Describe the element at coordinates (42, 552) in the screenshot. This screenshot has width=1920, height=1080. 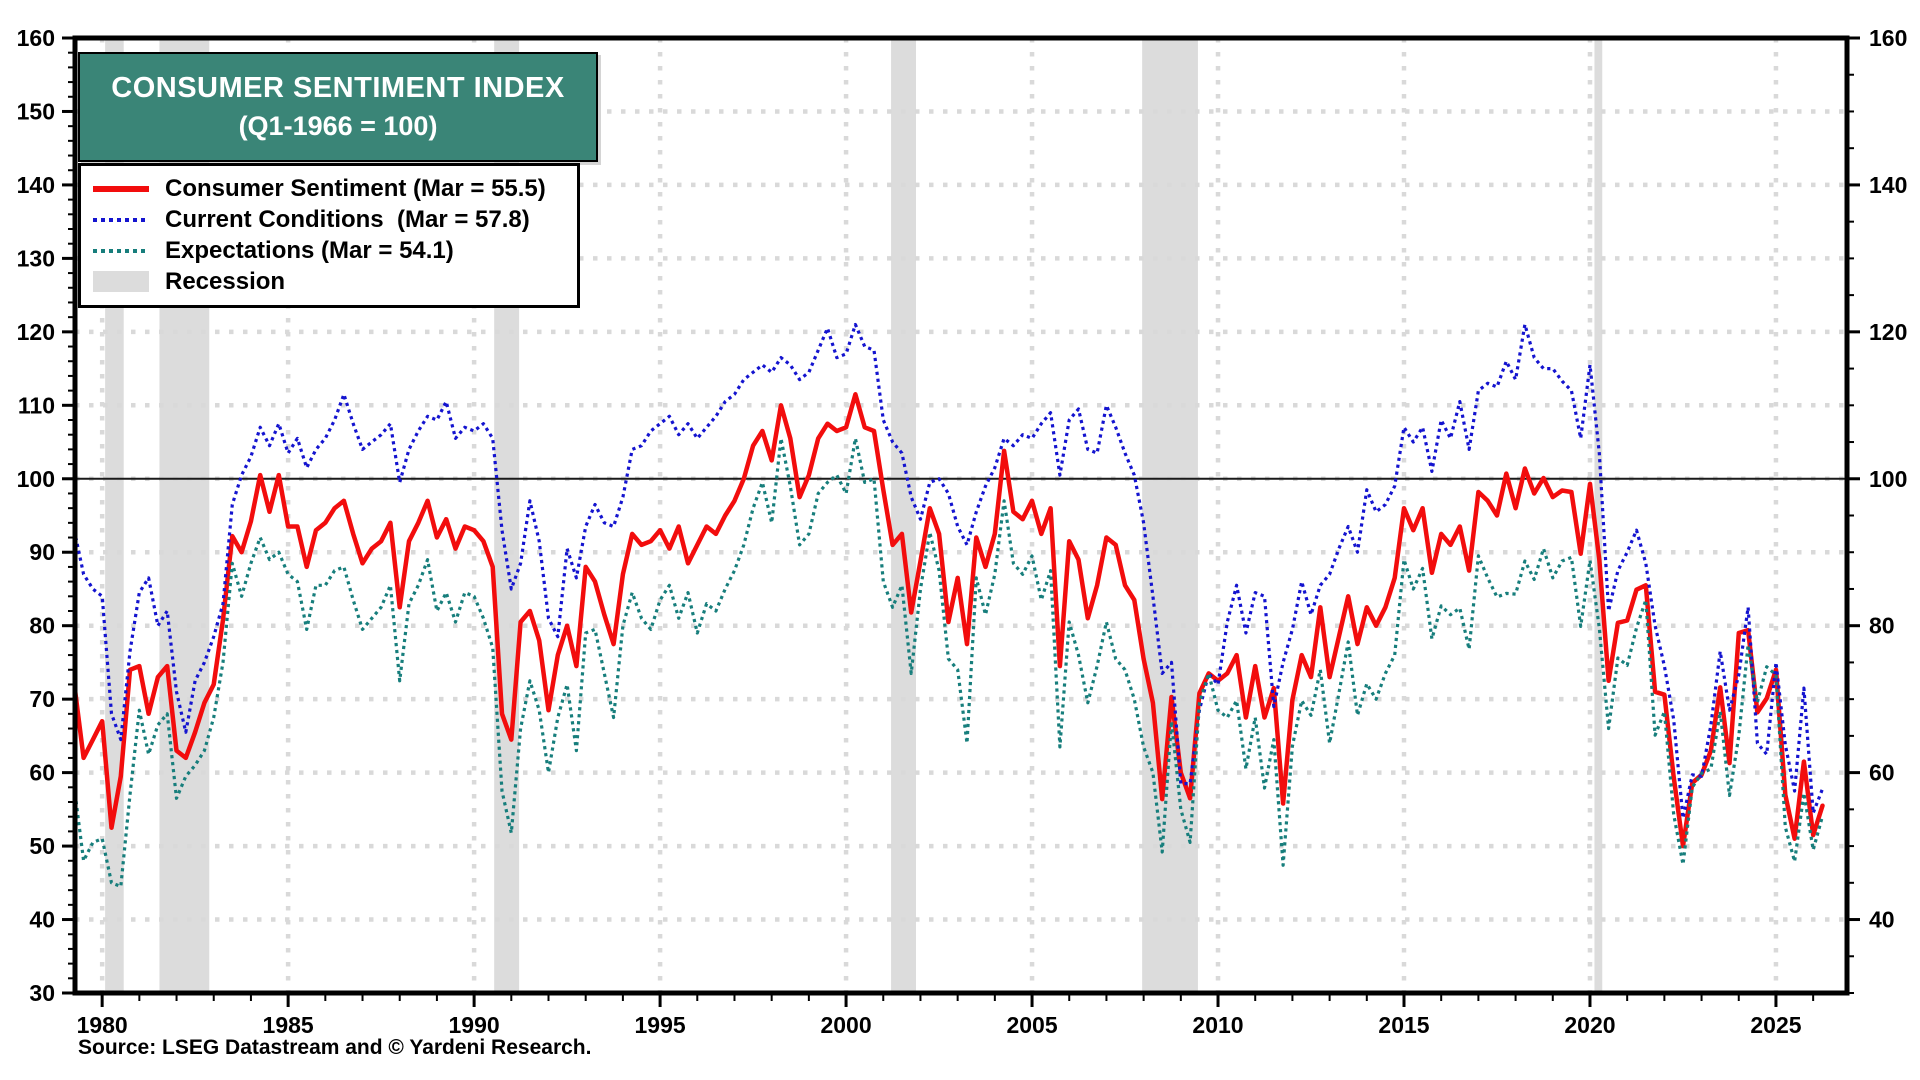
I see `y-axis-tick-label-left: 90` at that location.